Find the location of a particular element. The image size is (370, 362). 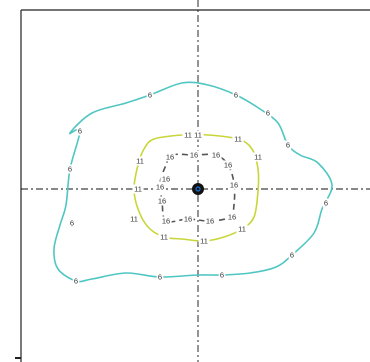

center-dot is located at coordinates (198, 189).